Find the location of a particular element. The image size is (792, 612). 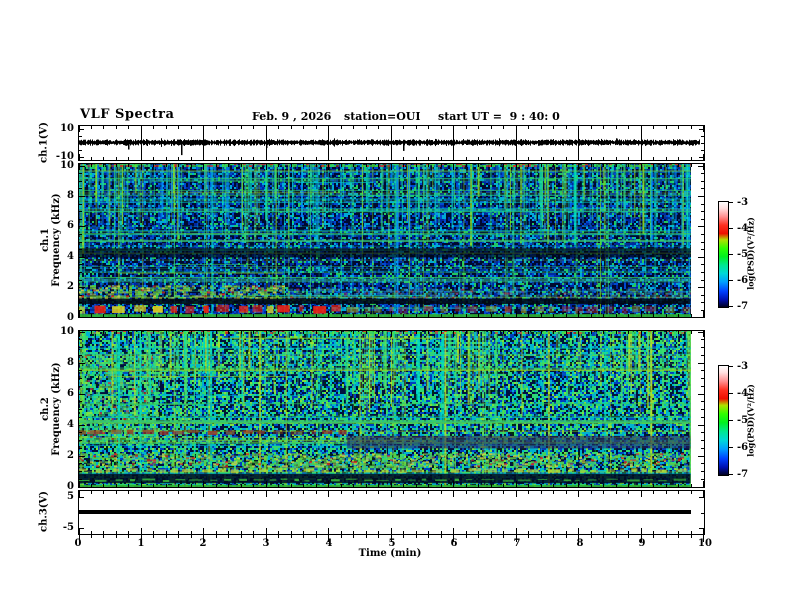

date-label: Feb. 9 , 2026 is located at coordinates (292, 116).